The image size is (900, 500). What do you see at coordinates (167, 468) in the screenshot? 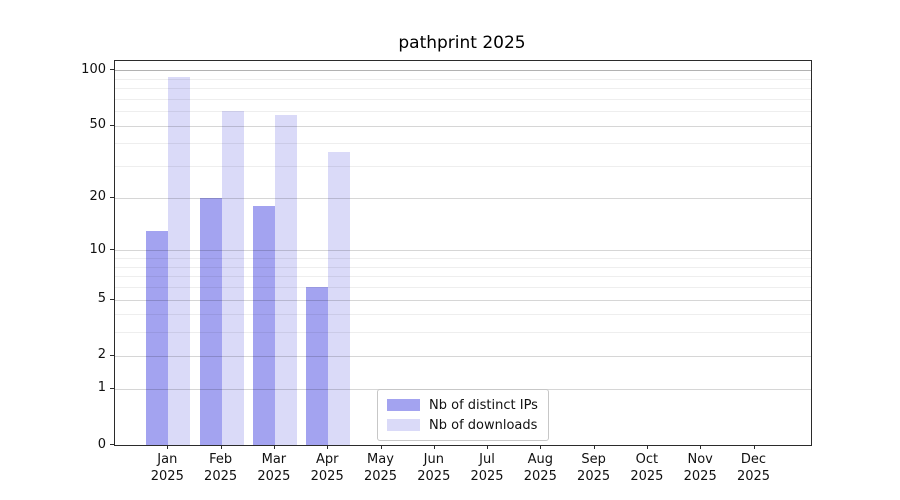
I see `x-tick-label: Jan 2025` at bounding box center [167, 468].